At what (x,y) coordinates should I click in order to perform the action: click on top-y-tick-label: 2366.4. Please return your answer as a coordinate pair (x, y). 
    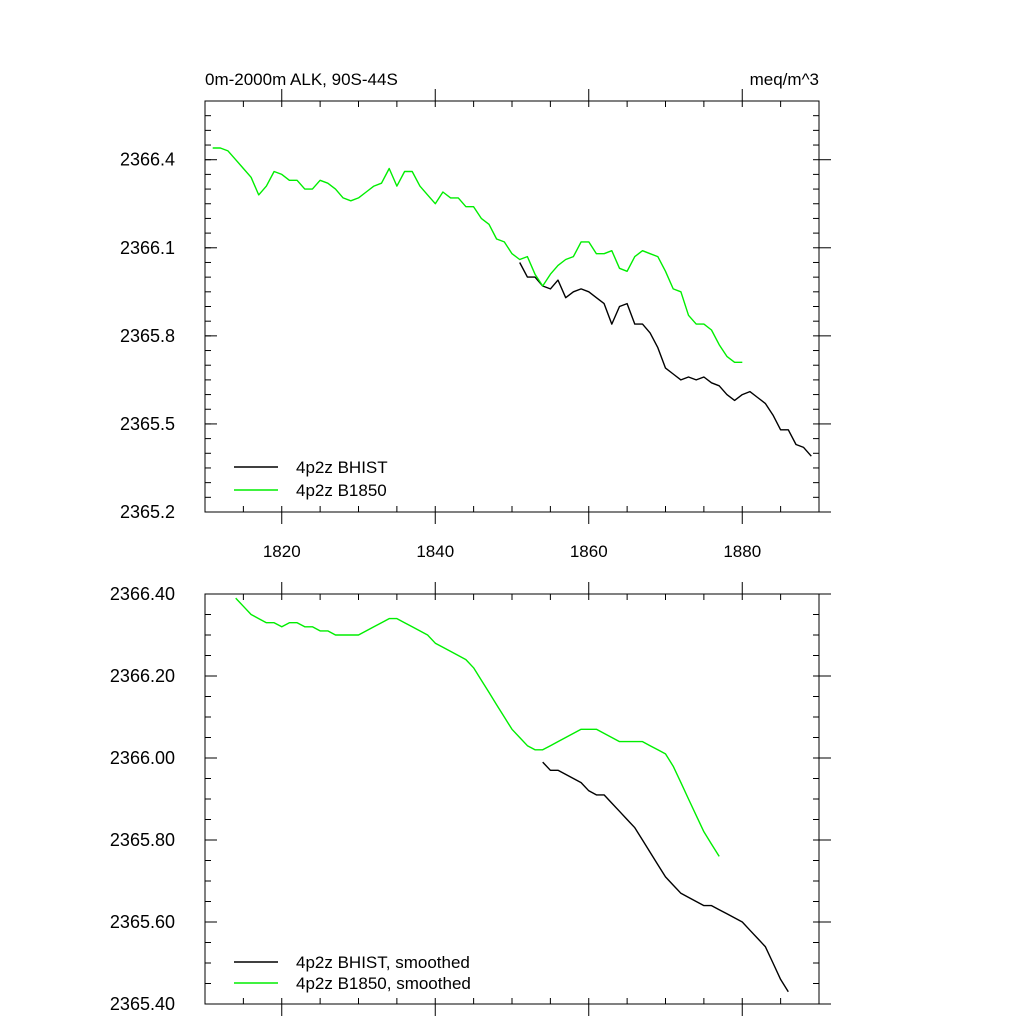
    Looking at the image, I should click on (147, 160).